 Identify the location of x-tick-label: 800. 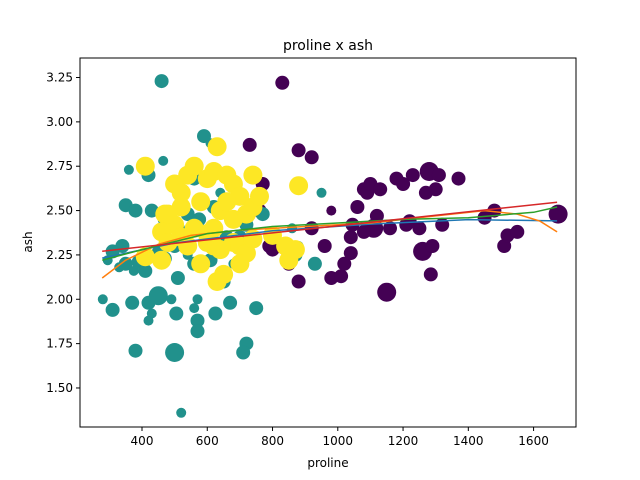
(272, 441).